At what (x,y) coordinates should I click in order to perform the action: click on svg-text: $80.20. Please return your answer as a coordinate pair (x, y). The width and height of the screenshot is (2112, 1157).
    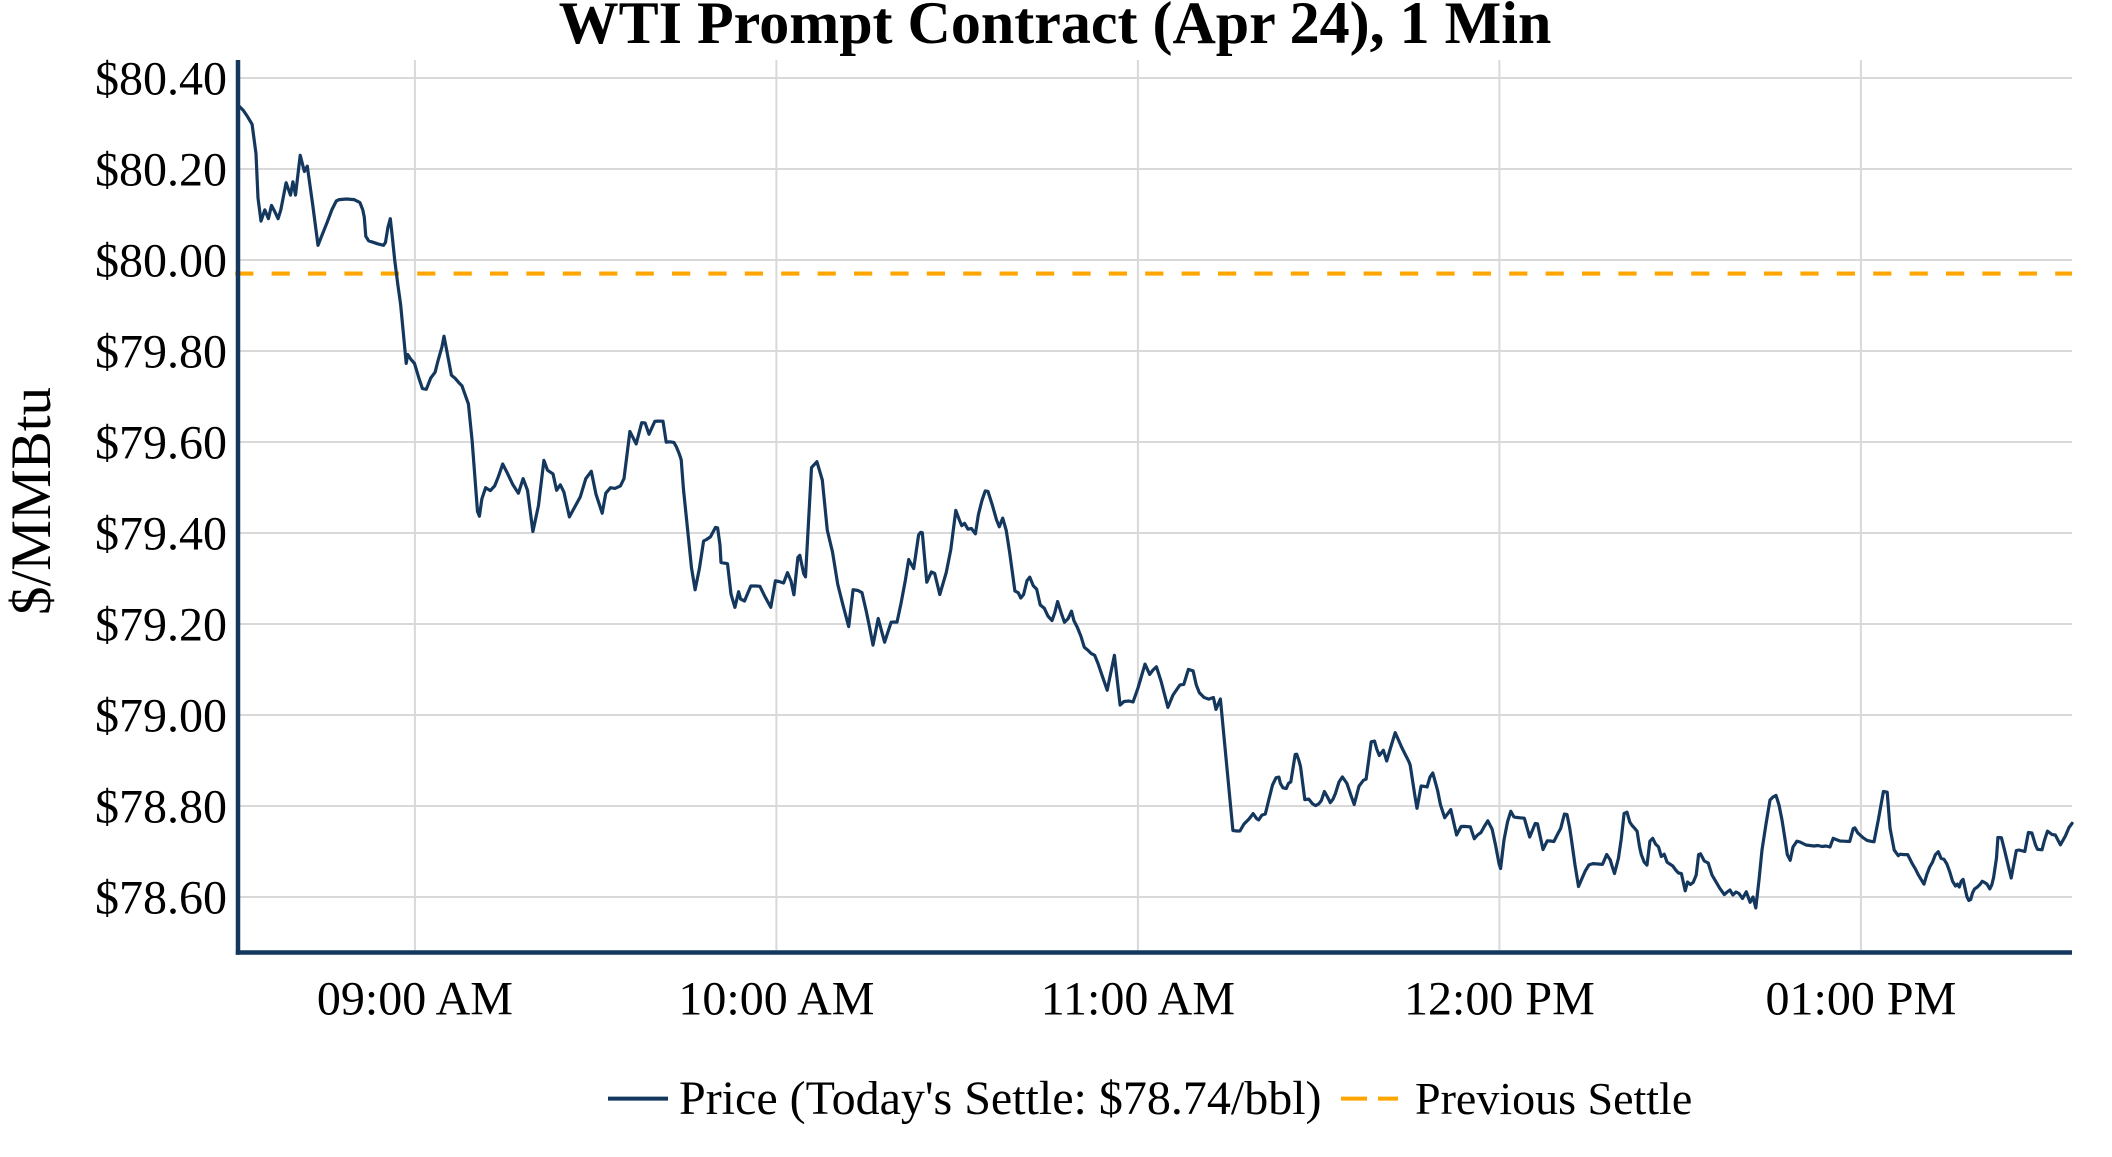
    Looking at the image, I should click on (161, 170).